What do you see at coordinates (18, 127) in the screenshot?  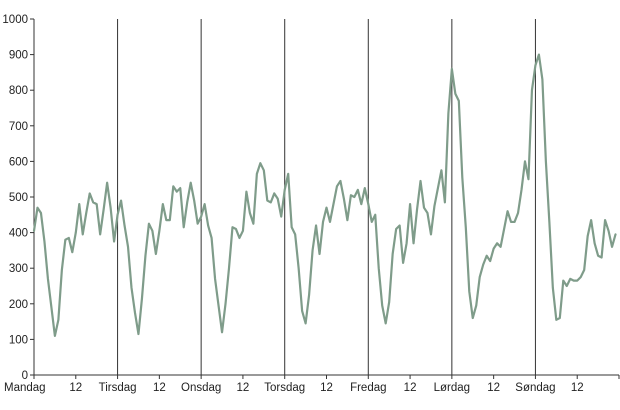 I see `y-tick-label: 700` at bounding box center [18, 127].